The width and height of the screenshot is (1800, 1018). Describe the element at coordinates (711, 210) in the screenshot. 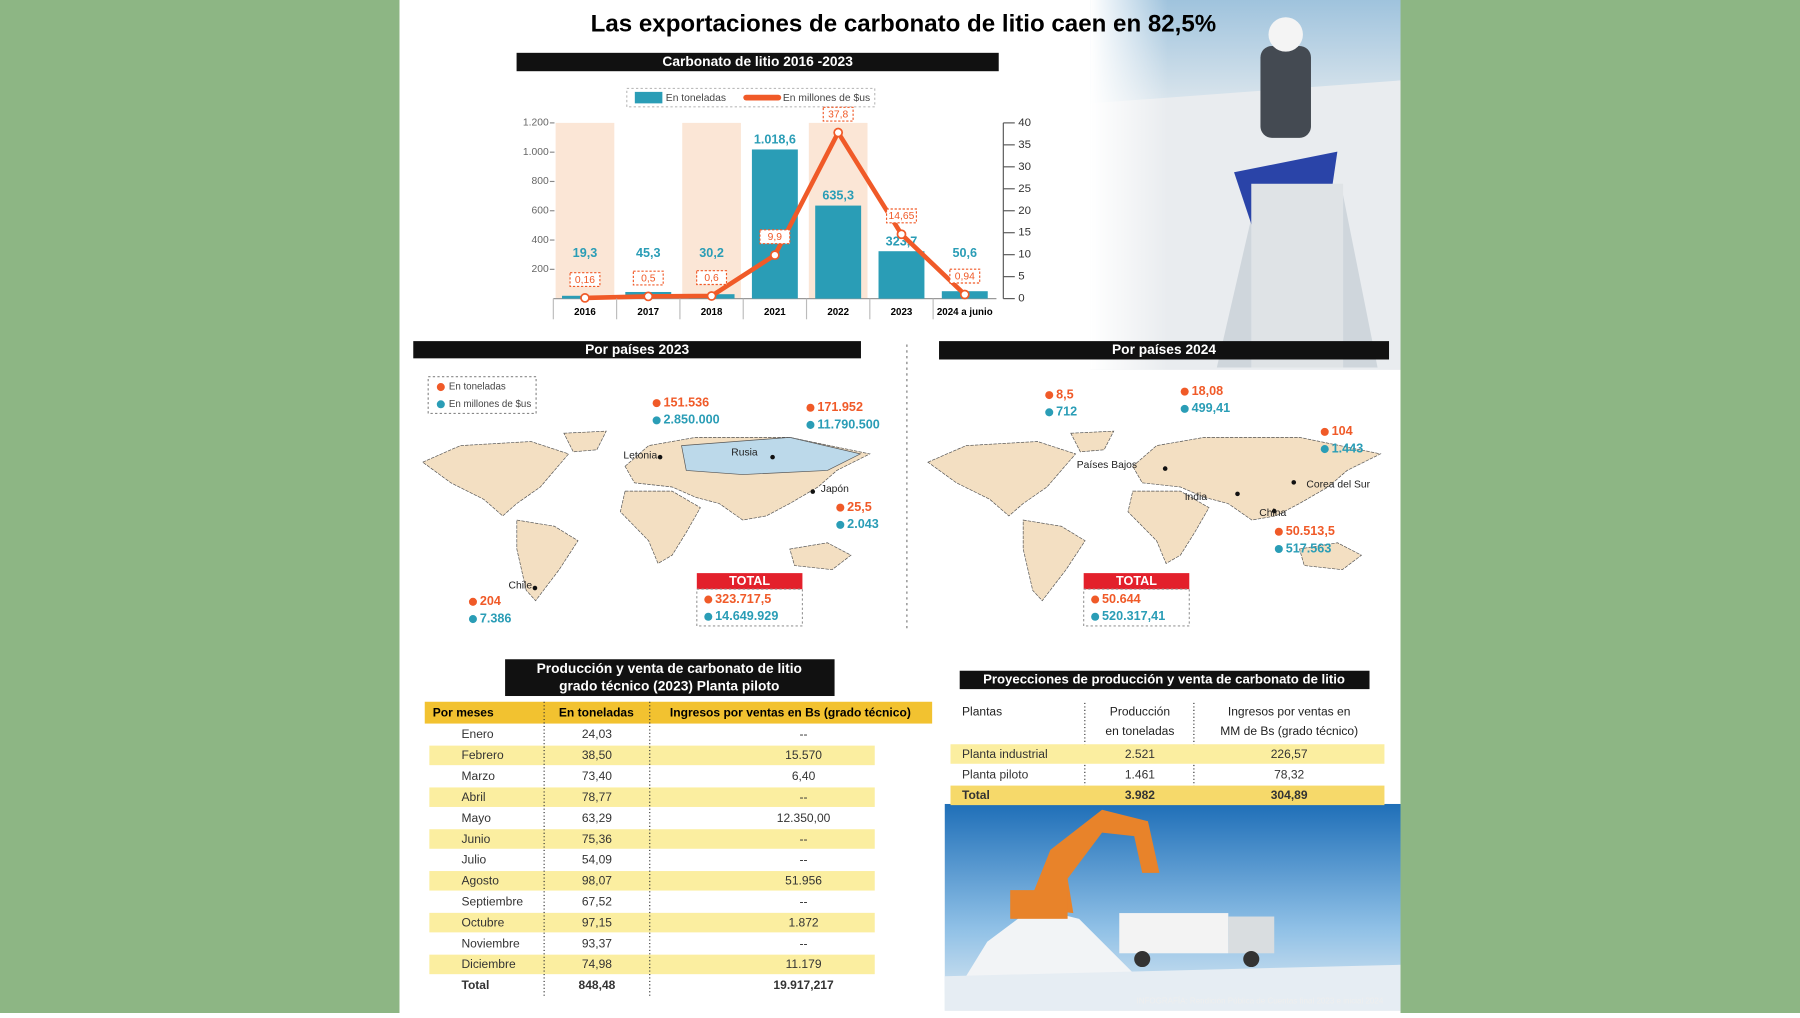

I see `column-shade` at that location.